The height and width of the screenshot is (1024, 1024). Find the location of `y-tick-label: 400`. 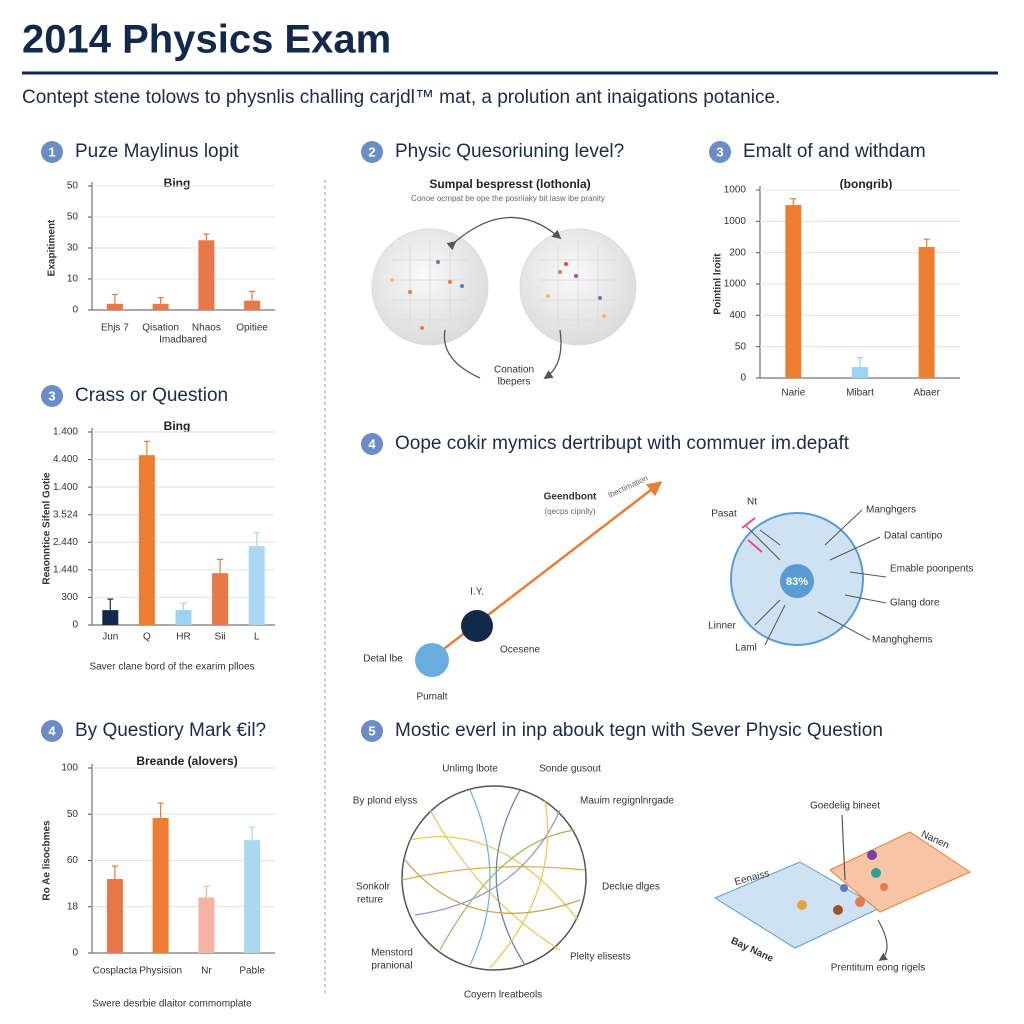

y-tick-label: 400 is located at coordinates (737, 315).